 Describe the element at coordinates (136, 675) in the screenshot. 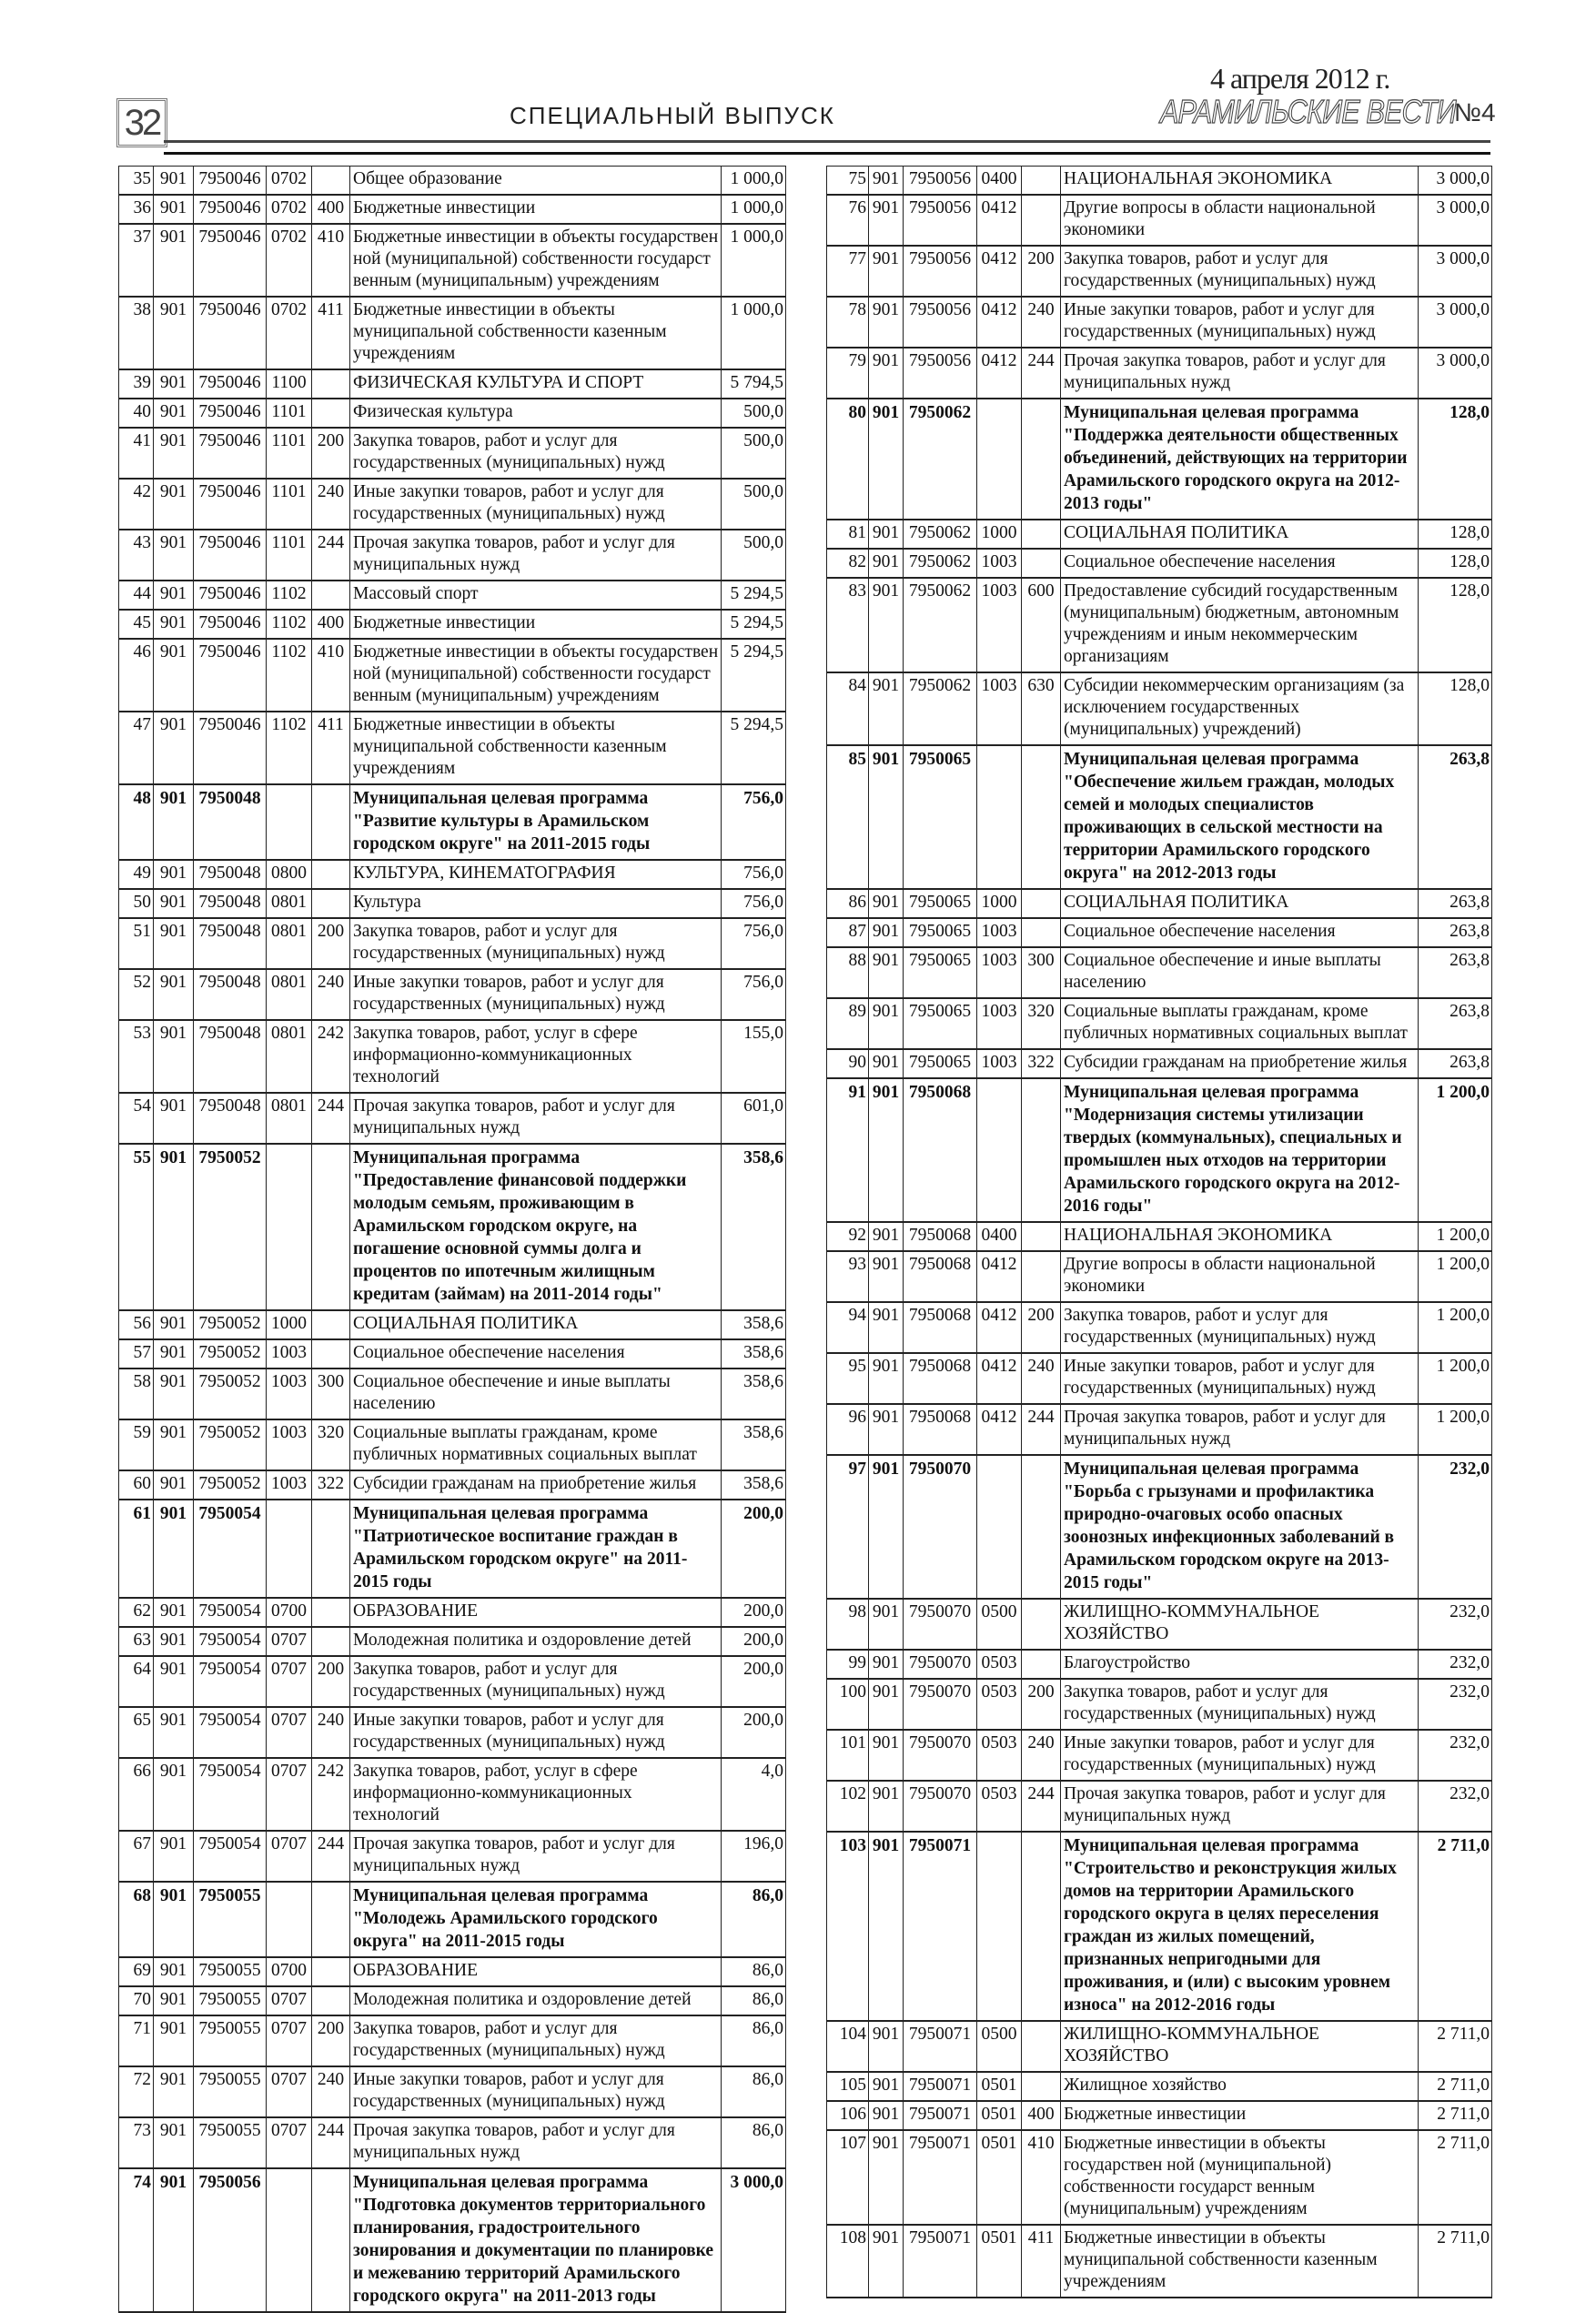

I see `row-number-cell: 46` at that location.